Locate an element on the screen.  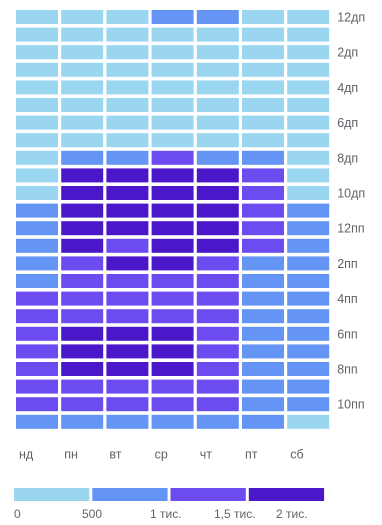
y-tick-label: 8пп is located at coordinates (347, 370).